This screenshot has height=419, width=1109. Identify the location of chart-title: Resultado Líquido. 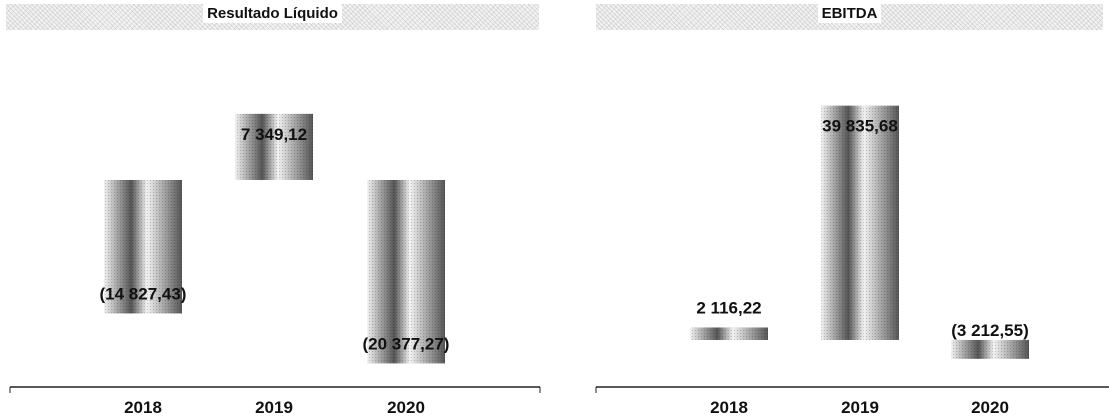
(272, 13).